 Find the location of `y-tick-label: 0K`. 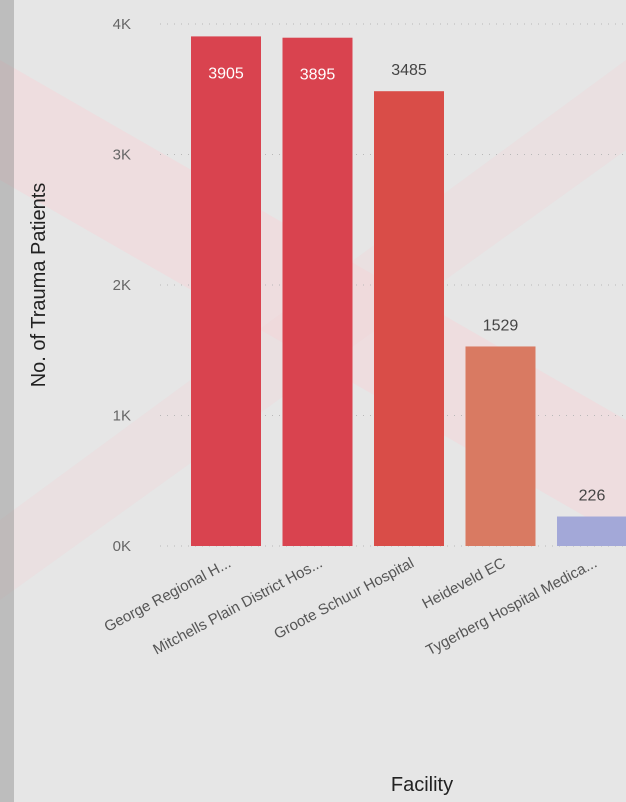

y-tick-label: 0K is located at coordinates (122, 546).